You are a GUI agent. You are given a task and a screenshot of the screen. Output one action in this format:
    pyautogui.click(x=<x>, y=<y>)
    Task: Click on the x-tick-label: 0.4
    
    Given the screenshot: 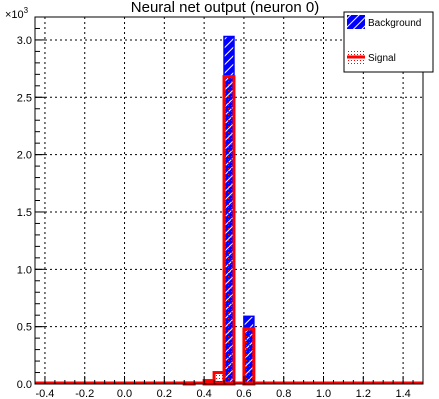 What is the action you would take?
    pyautogui.click(x=203, y=393)
    